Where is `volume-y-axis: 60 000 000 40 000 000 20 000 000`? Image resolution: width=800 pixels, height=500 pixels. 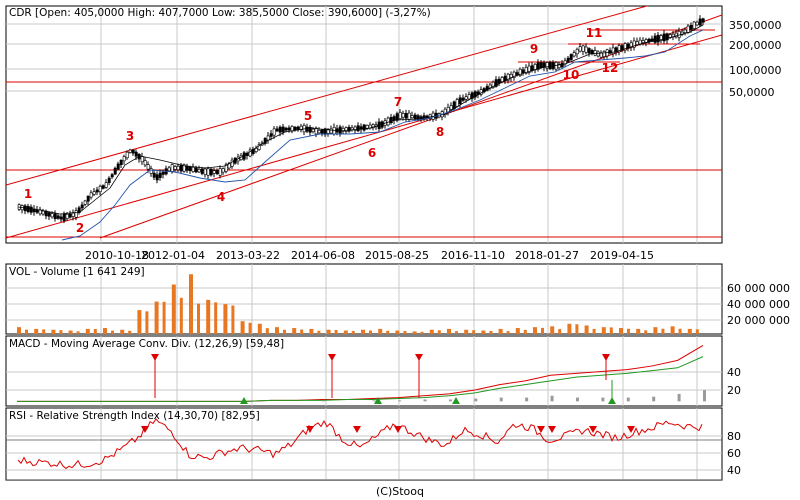 volume-y-axis: 60 000 000 40 000 000 20 000 000 is located at coordinates (758, 304).